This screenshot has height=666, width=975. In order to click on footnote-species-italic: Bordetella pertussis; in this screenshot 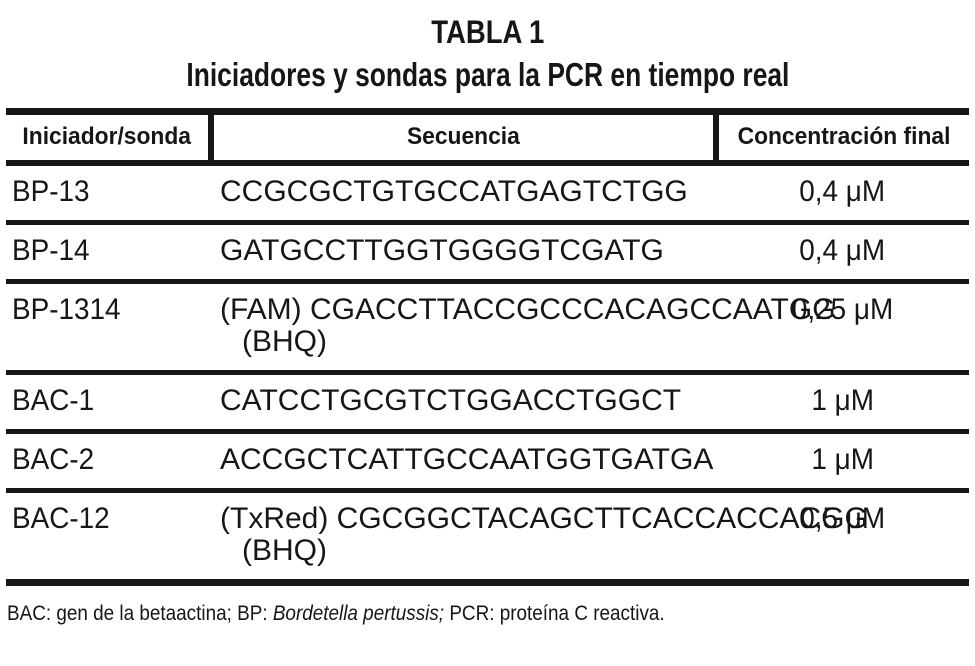, I will do `click(358, 613)`.